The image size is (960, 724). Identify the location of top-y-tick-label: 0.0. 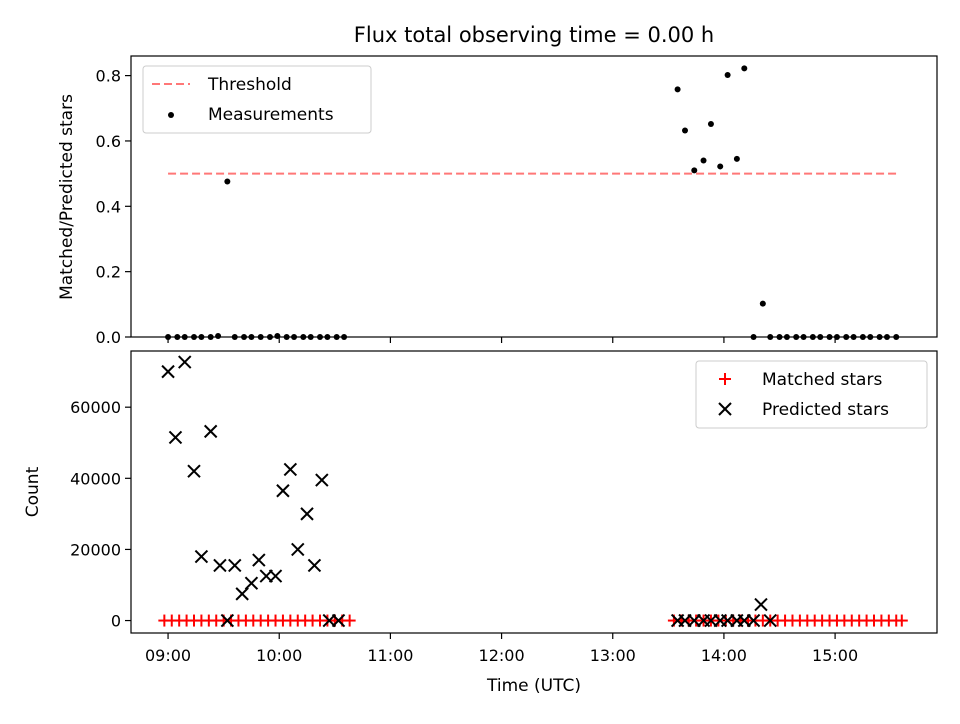
(108, 337).